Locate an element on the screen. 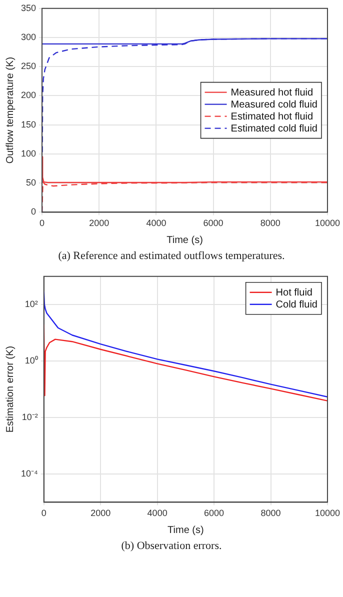 The width and height of the screenshot is (343, 597). y-tick-label: 10² is located at coordinates (31, 304).